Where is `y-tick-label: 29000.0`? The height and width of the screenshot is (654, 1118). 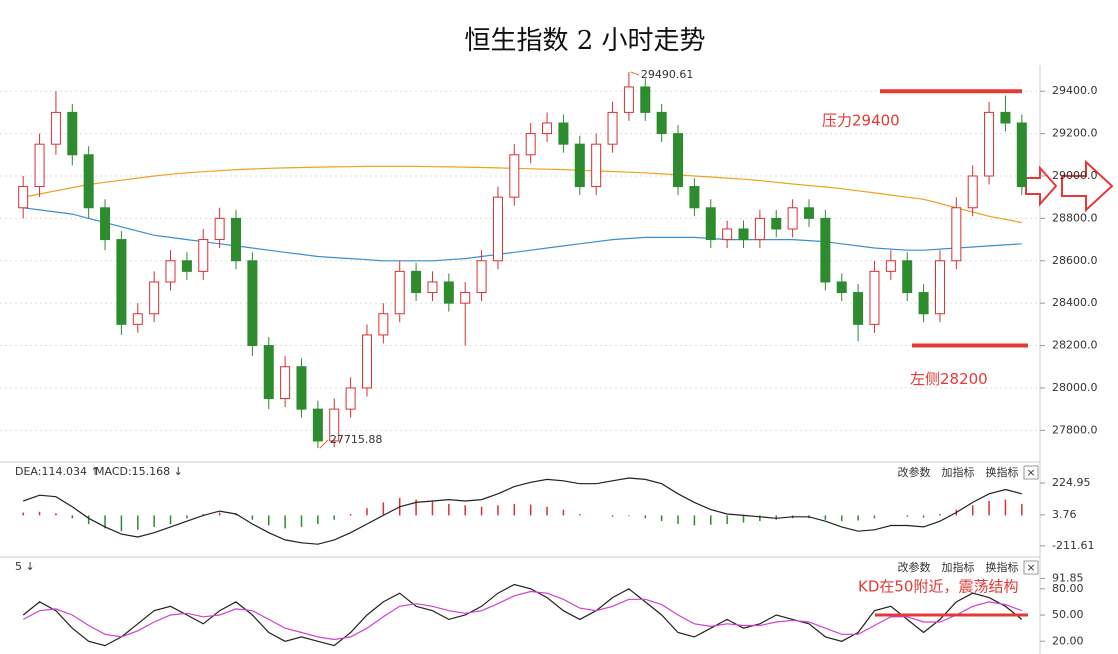
y-tick-label: 29000.0 is located at coordinates (1075, 175).